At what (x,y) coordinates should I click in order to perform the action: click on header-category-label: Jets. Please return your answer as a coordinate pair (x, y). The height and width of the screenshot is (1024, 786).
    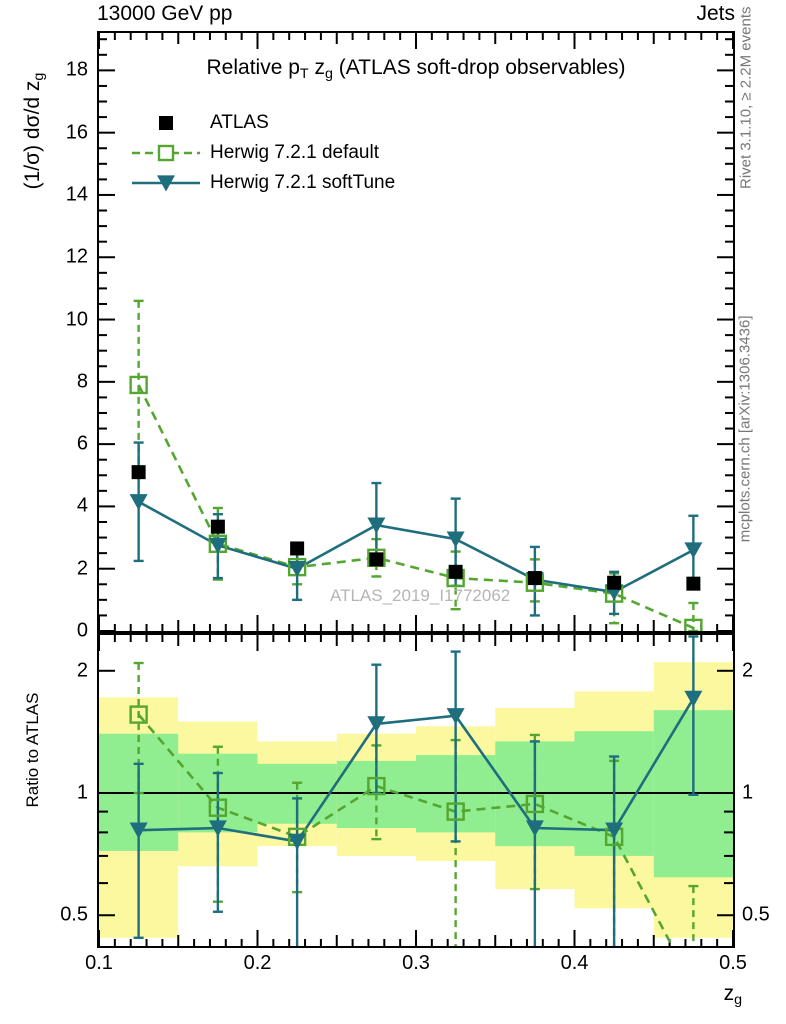
    Looking at the image, I should click on (715, 13).